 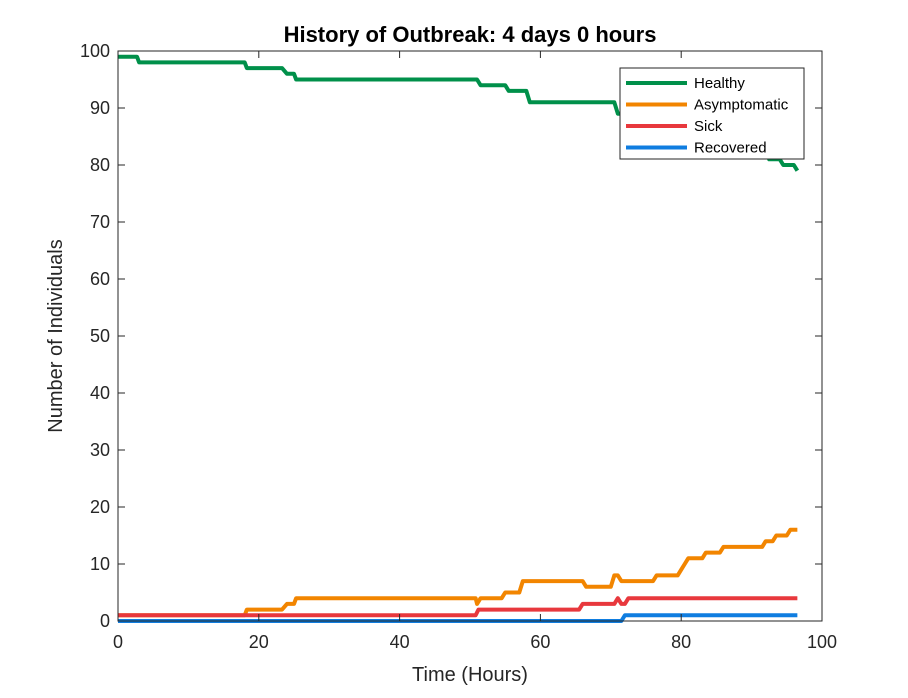 I want to click on y-tick-label: 90, so click(x=100, y=108).